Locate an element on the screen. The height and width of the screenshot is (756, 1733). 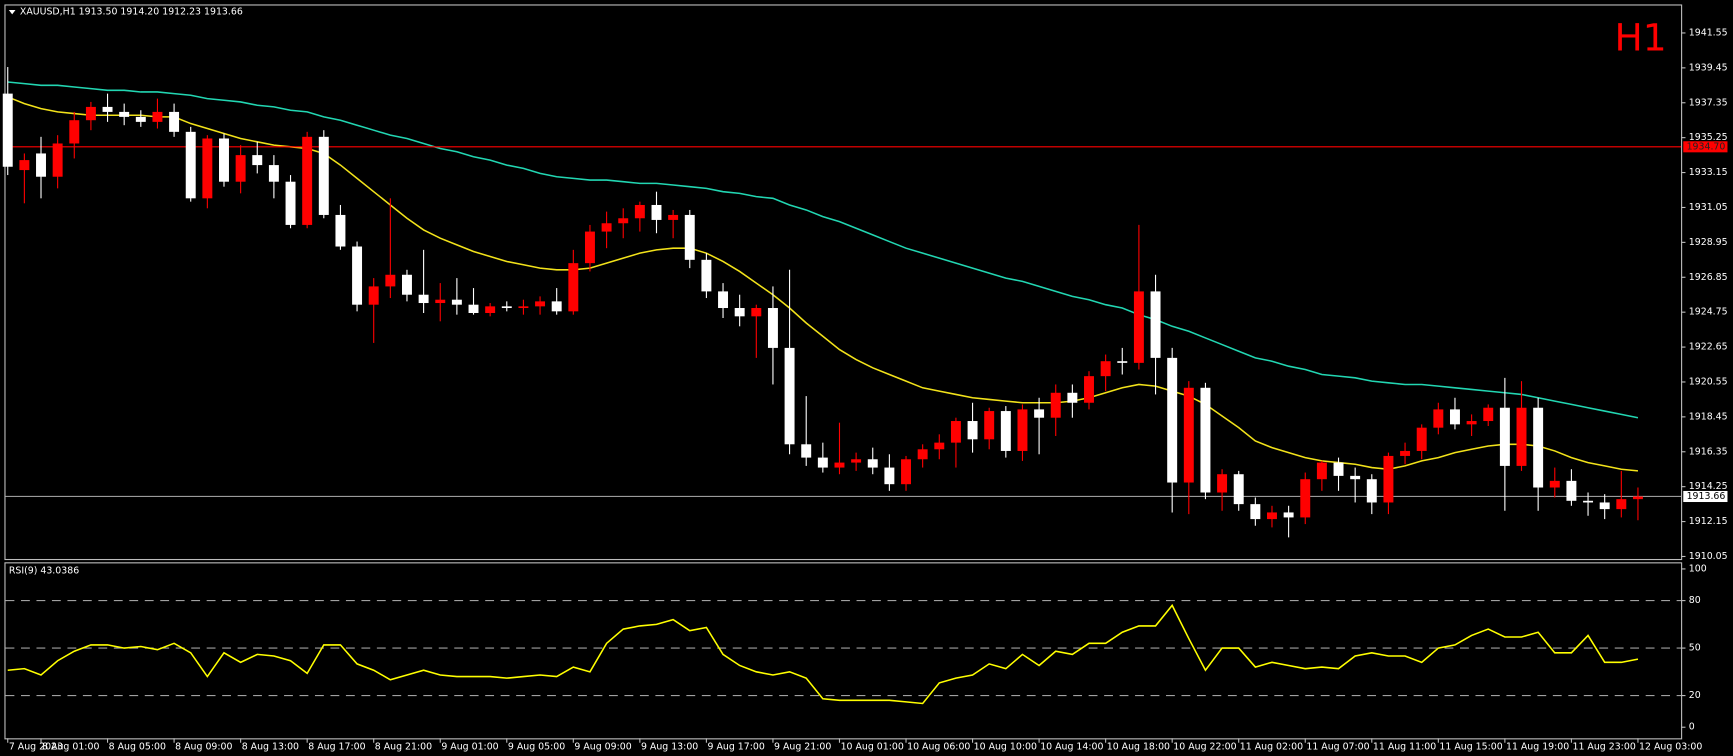
x-tick-label: 11 Aug 19:00 is located at coordinates (1537, 747).